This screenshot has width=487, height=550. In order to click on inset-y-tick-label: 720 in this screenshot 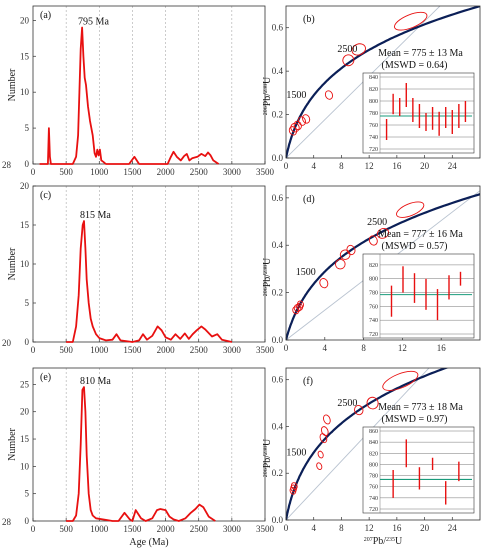, I will do `click(373, 335)`.